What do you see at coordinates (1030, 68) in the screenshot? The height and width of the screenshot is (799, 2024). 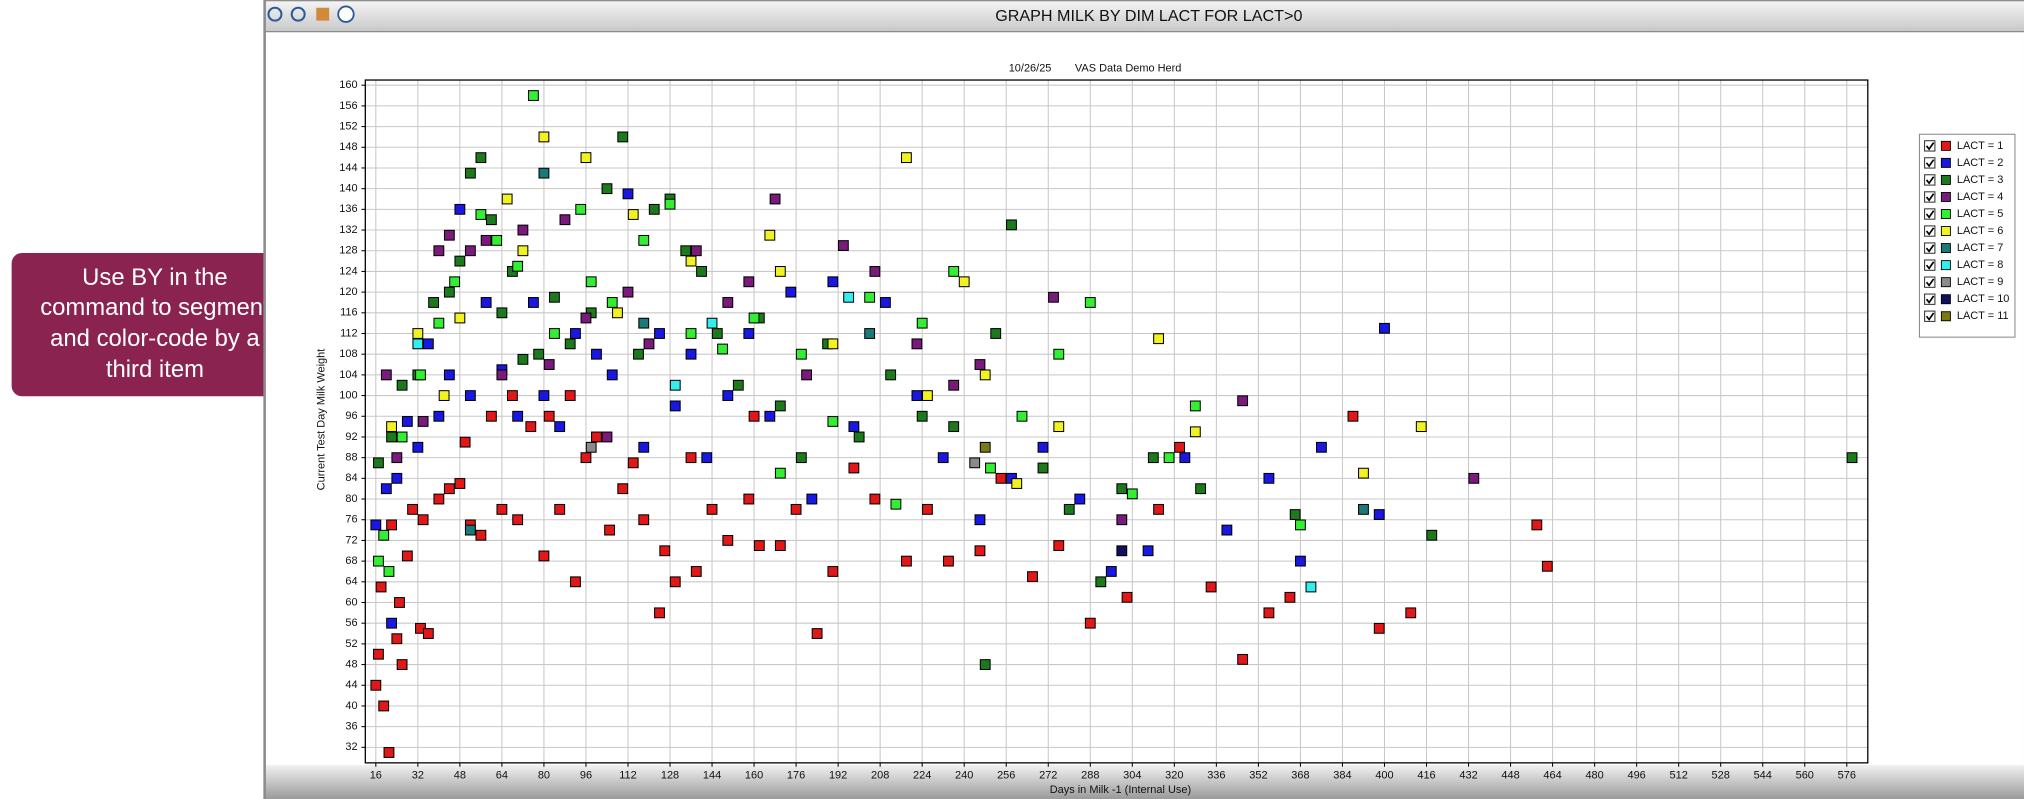 I see `subtitle-date: 10/26/25` at bounding box center [1030, 68].